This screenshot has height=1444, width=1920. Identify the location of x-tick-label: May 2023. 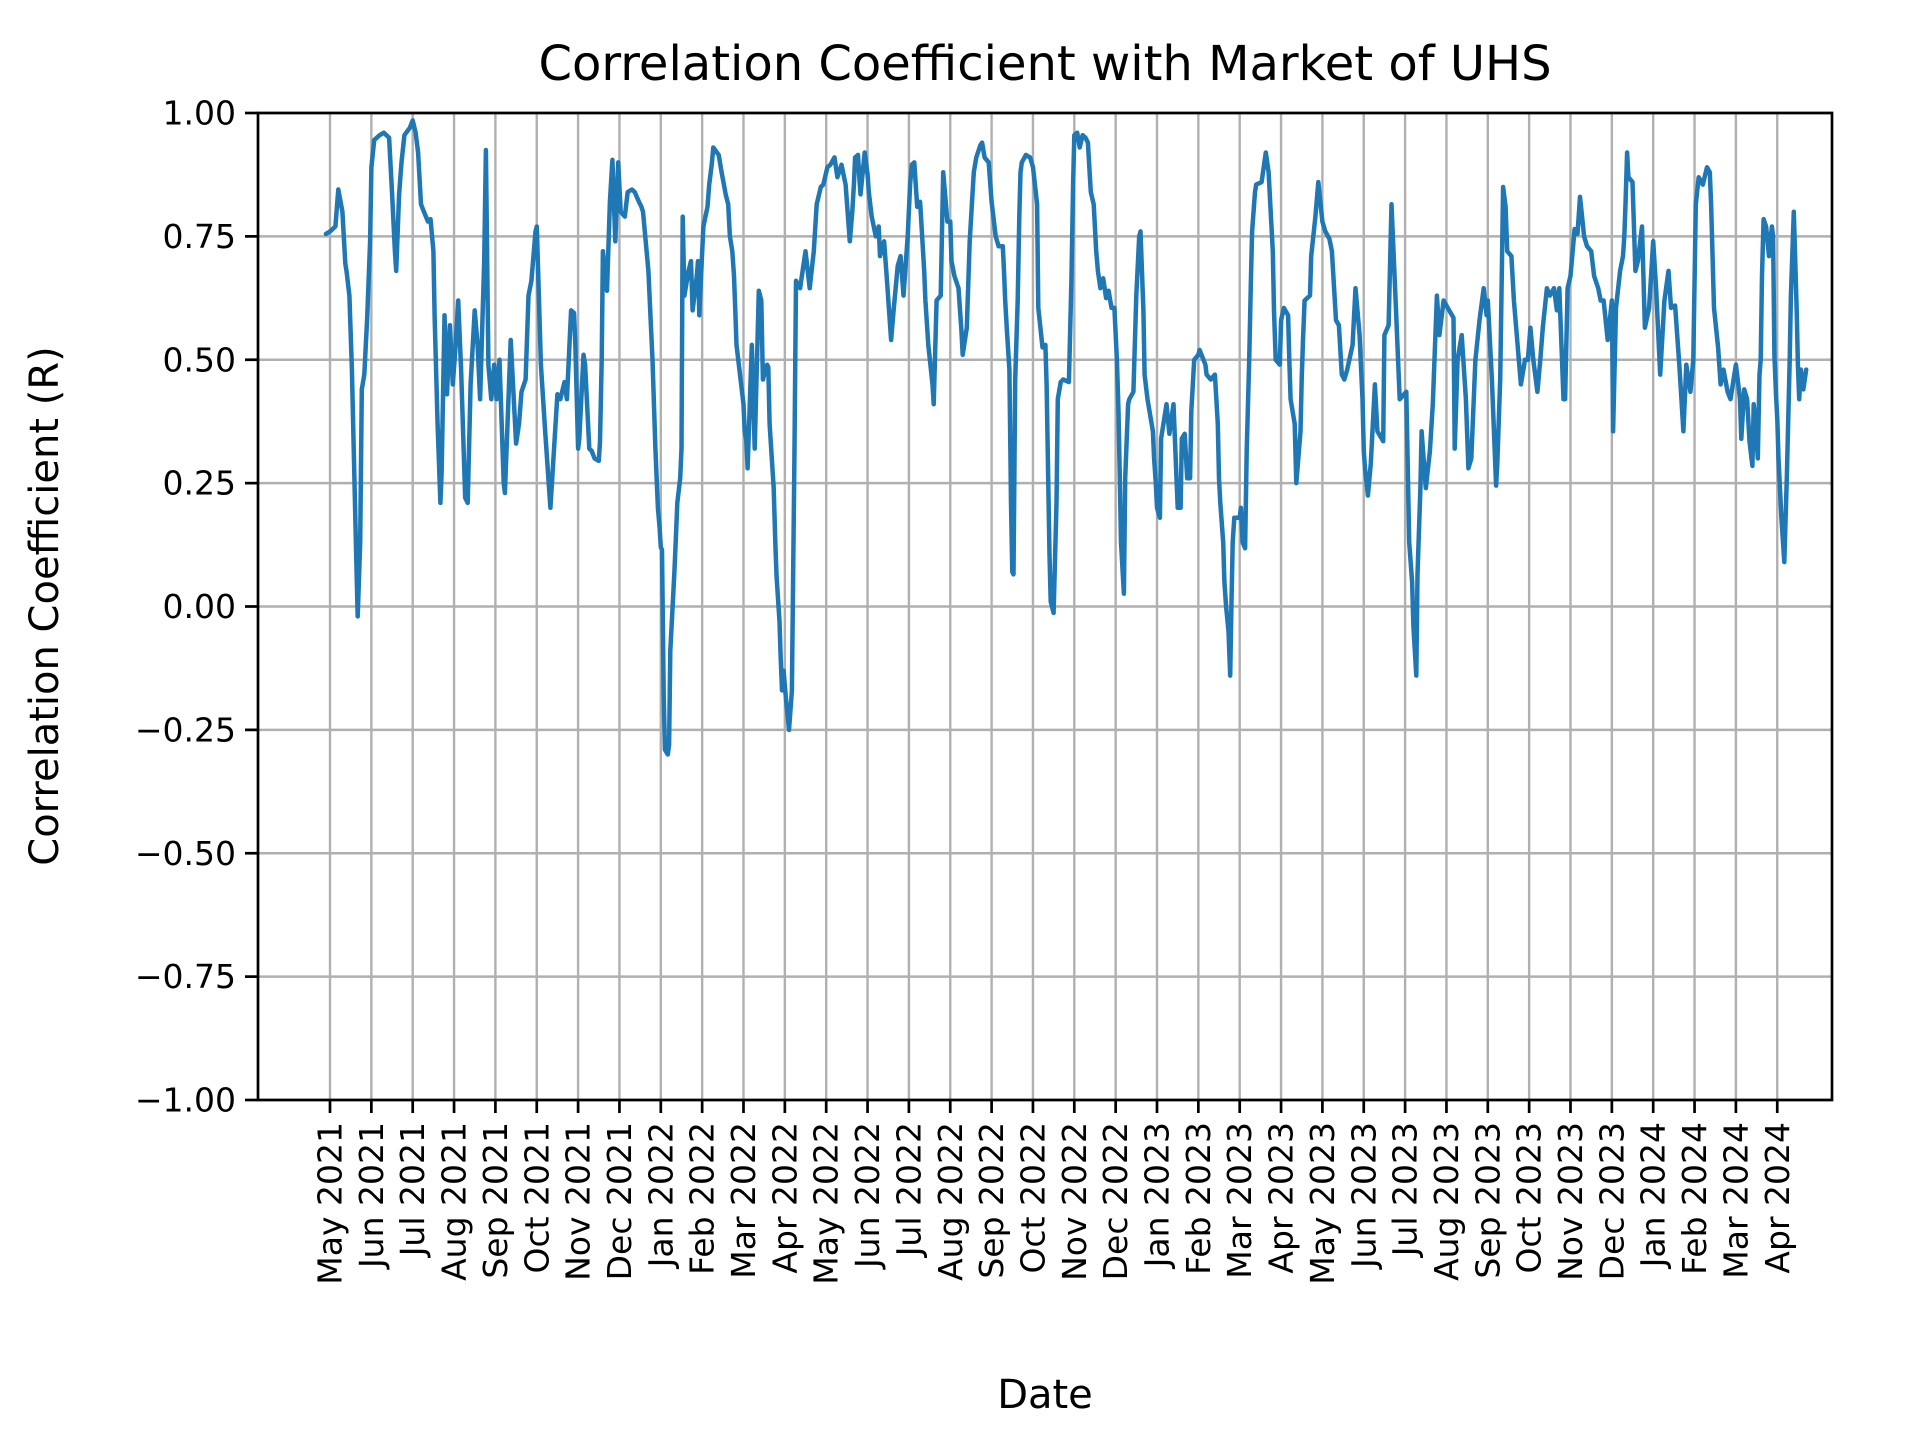
(1322, 1203).